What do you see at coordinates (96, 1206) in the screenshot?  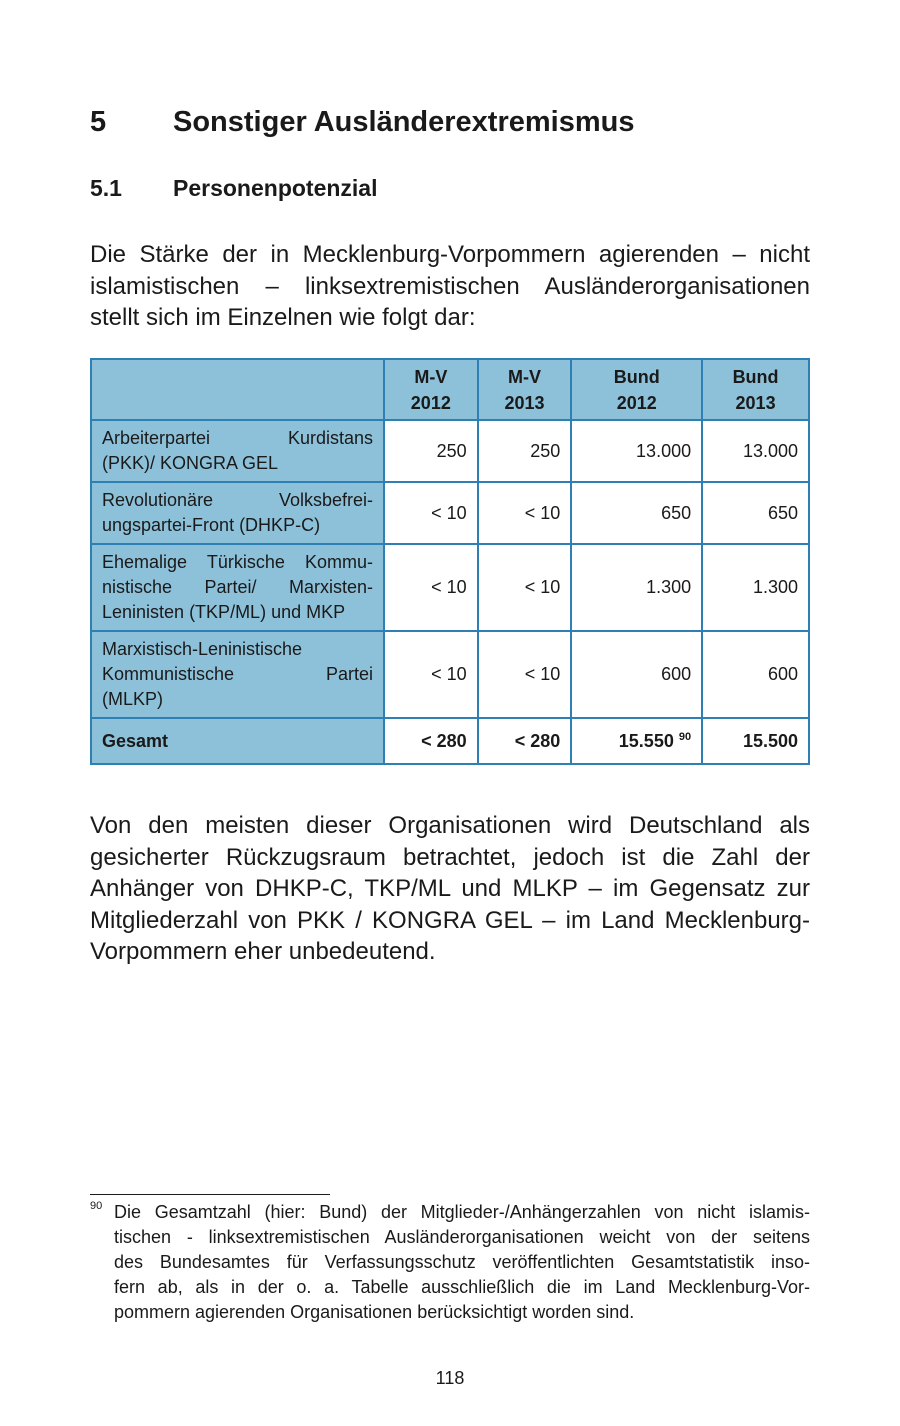 I see `footnote-marker: 90` at bounding box center [96, 1206].